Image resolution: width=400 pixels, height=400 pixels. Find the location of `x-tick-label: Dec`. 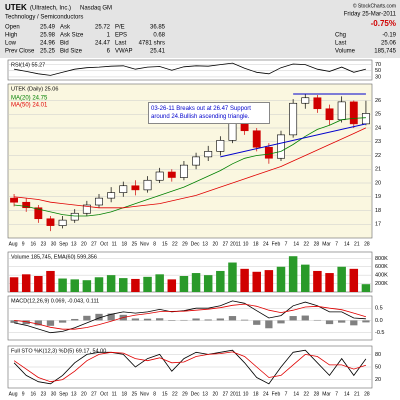

x-tick-label: Dec is located at coordinates (195, 244).